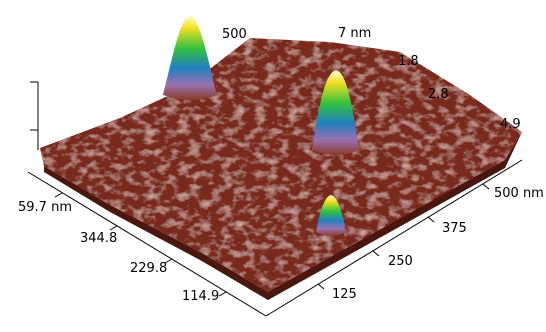  Describe the element at coordinates (200, 296) in the screenshot. I see `left-label: 114.9` at that location.